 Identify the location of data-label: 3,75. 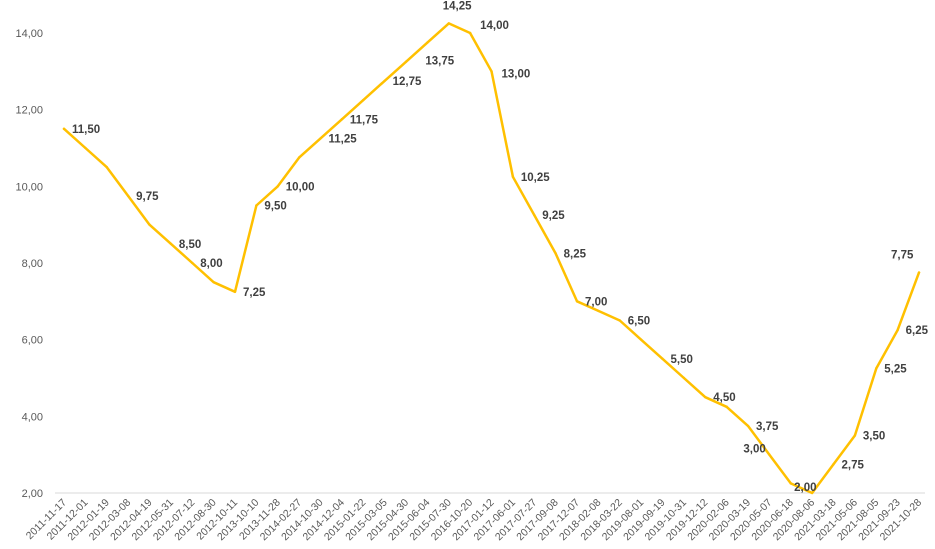
(767, 427).